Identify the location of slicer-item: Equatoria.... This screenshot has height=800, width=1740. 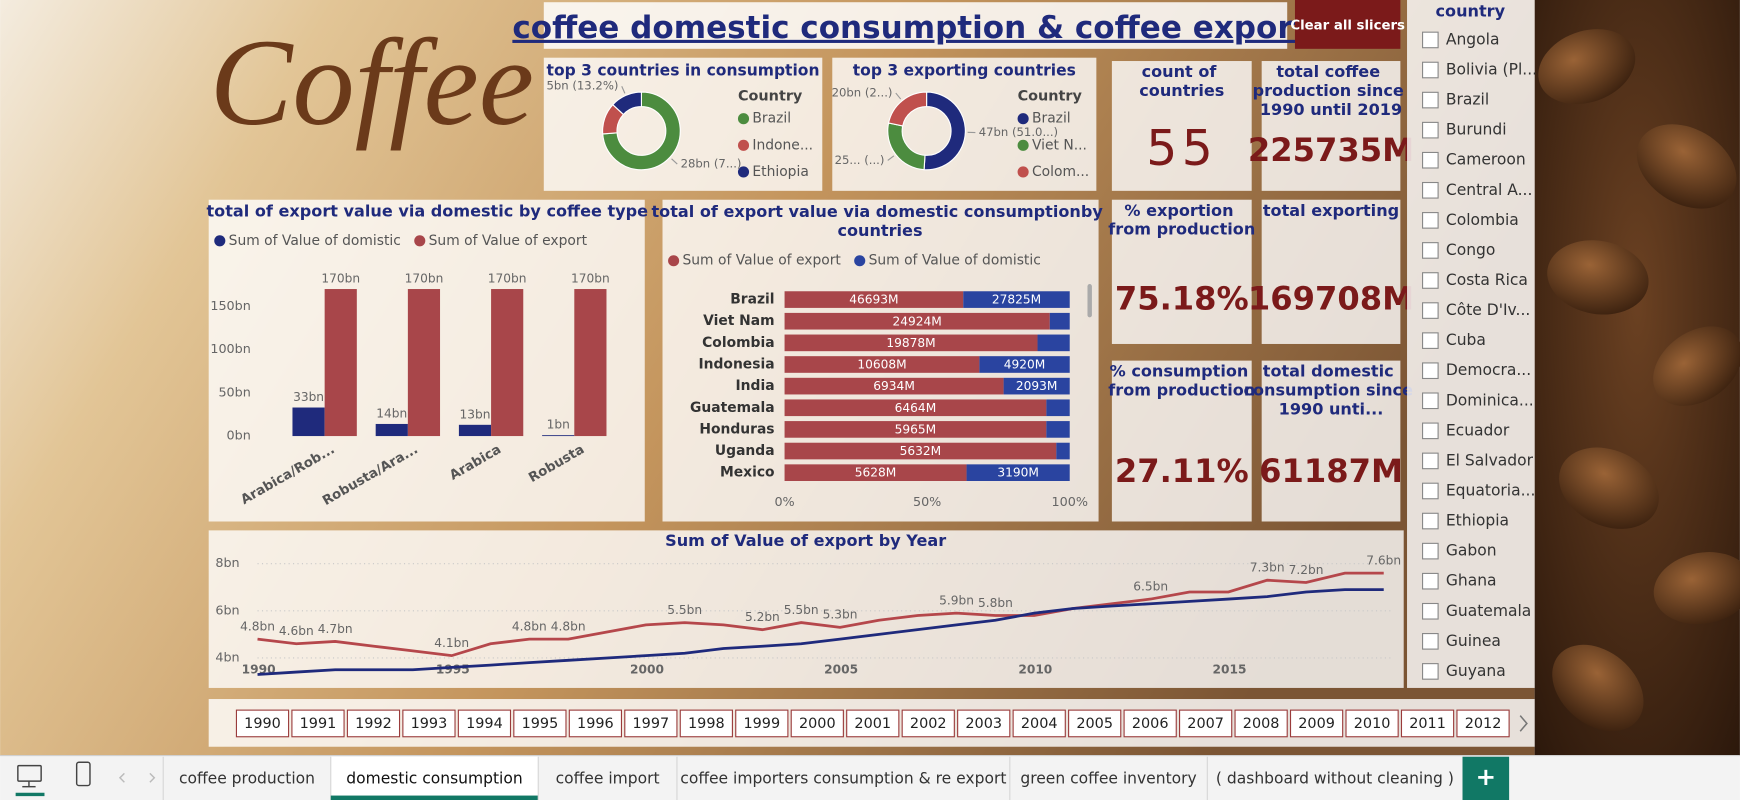
(1491, 490).